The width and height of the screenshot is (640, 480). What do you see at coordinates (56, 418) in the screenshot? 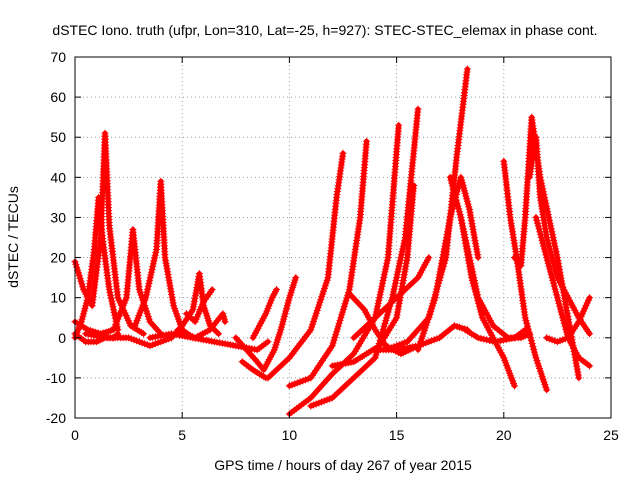
I see `y-tick-label: -20` at bounding box center [56, 418].